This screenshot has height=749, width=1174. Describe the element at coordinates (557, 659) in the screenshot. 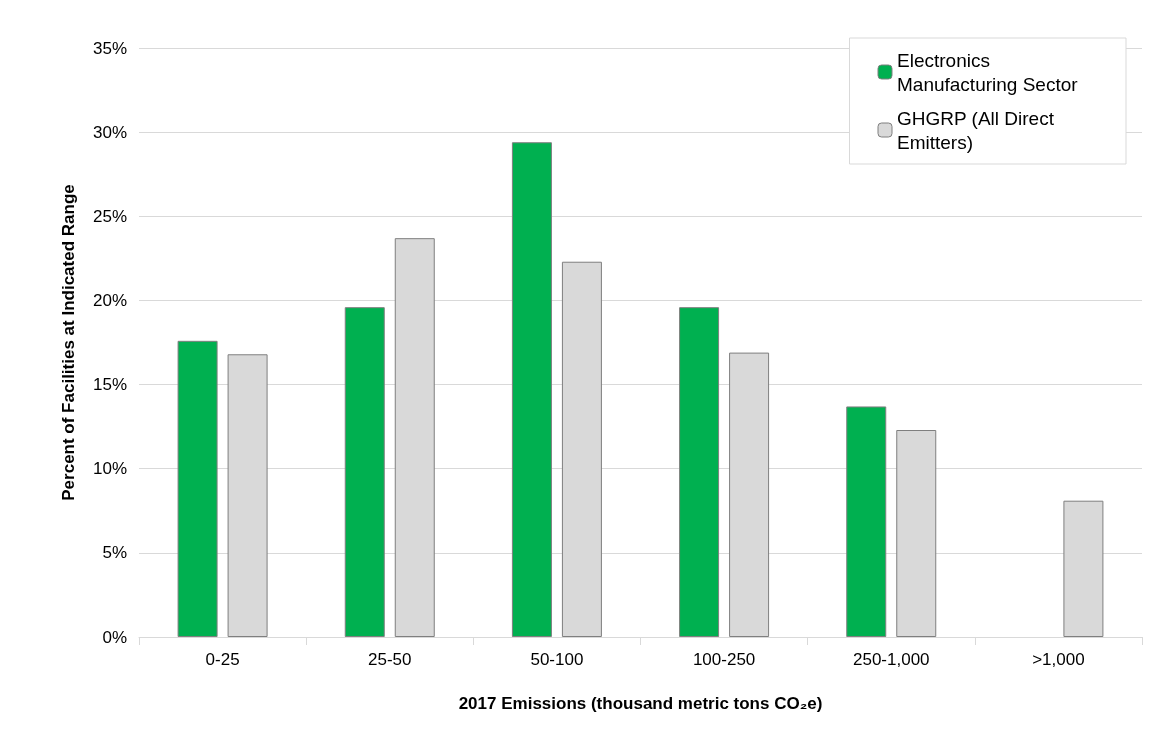

I see `x-tick-label: 50-100` at that location.